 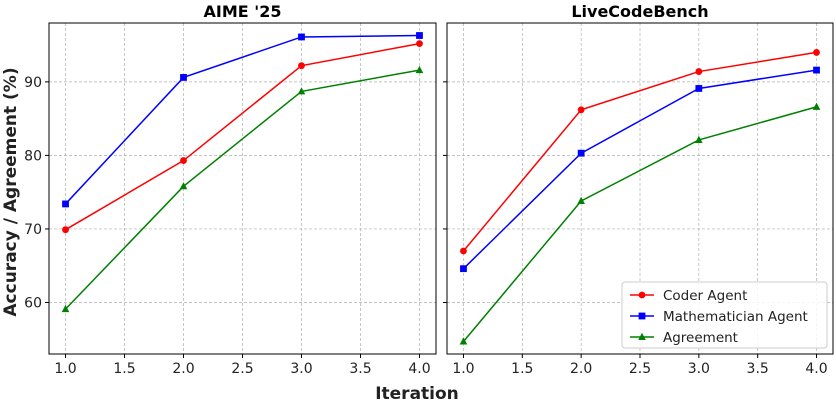 I want to click on legend-item: Coder Agent, so click(x=688, y=296).